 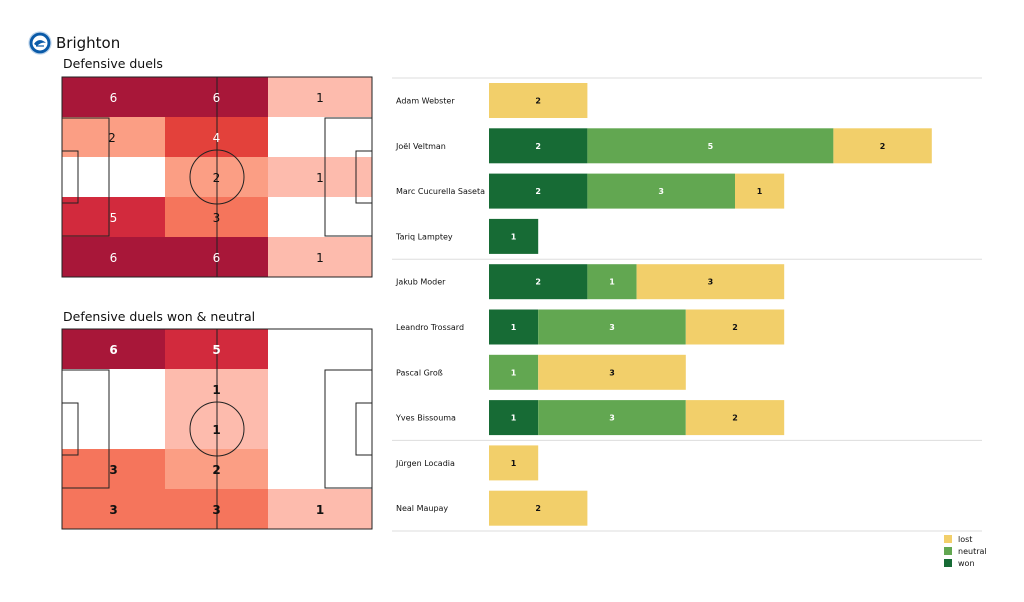 What do you see at coordinates (420, 282) in the screenshot?
I see `player-label: Jakub Moder` at bounding box center [420, 282].